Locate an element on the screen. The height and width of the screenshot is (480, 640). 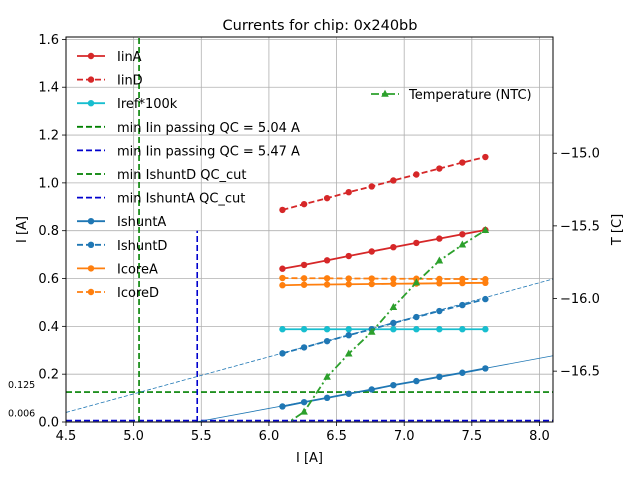
series-temperature is located at coordinates (388, 324).